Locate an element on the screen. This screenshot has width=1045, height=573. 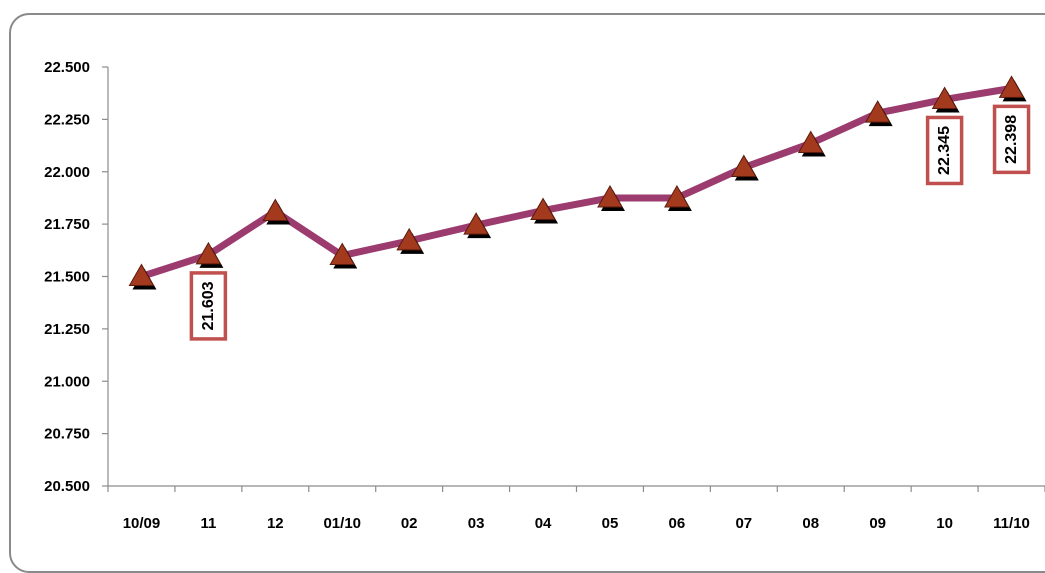
x-tick-label: 04 is located at coordinates (543, 523).